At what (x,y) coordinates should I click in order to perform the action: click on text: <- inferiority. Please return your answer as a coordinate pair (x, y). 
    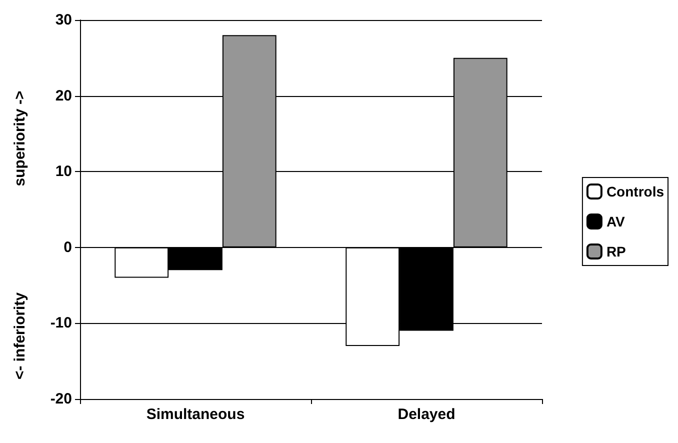
    Looking at the image, I should click on (20, 336).